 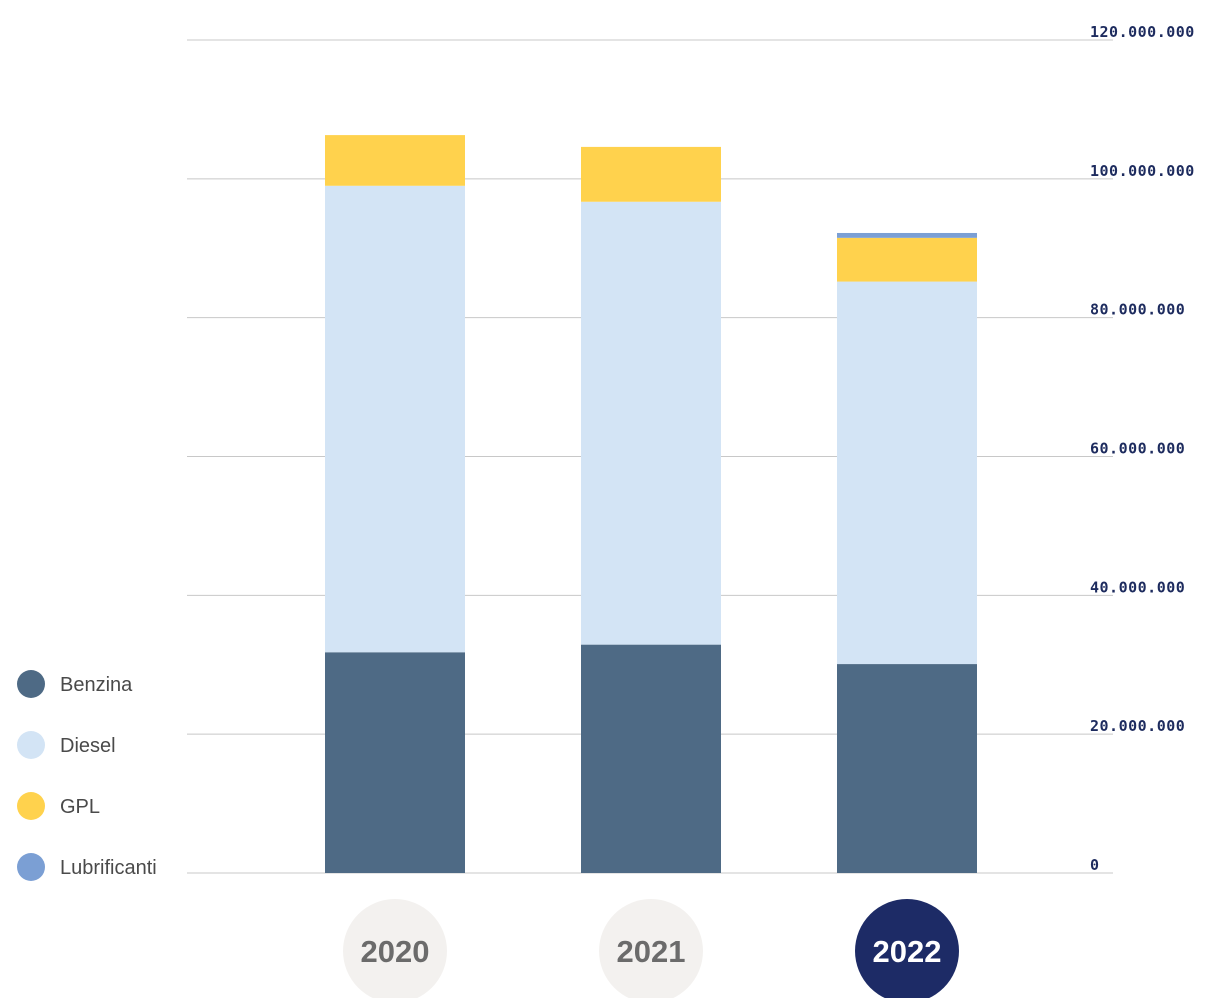 What do you see at coordinates (1142, 171) in the screenshot?
I see `y-tick-label: 100.000.000` at bounding box center [1142, 171].